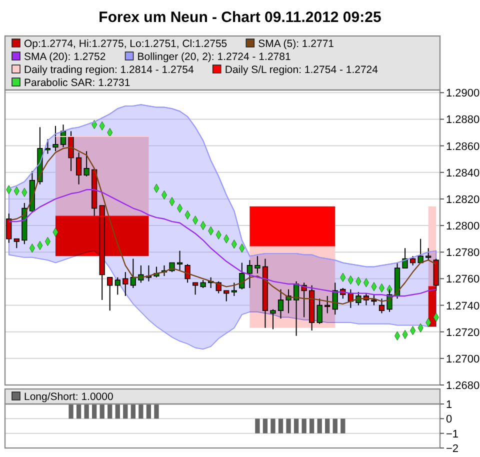  What do you see at coordinates (463, 332) in the screenshot?
I see `y-tick-label: 1.2720` at bounding box center [463, 332].